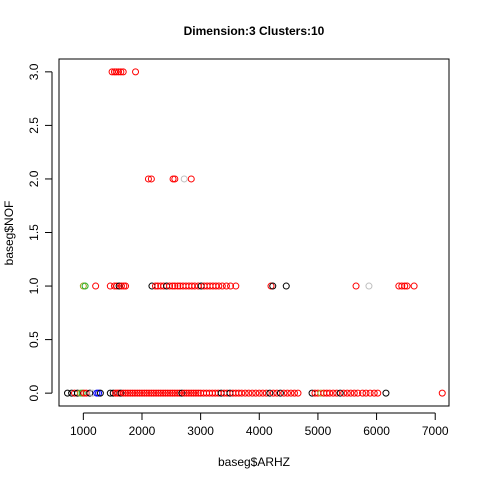 The height and width of the screenshot is (480, 480). What do you see at coordinates (83, 431) in the screenshot?
I see `x-tick-label: 1000` at bounding box center [83, 431].